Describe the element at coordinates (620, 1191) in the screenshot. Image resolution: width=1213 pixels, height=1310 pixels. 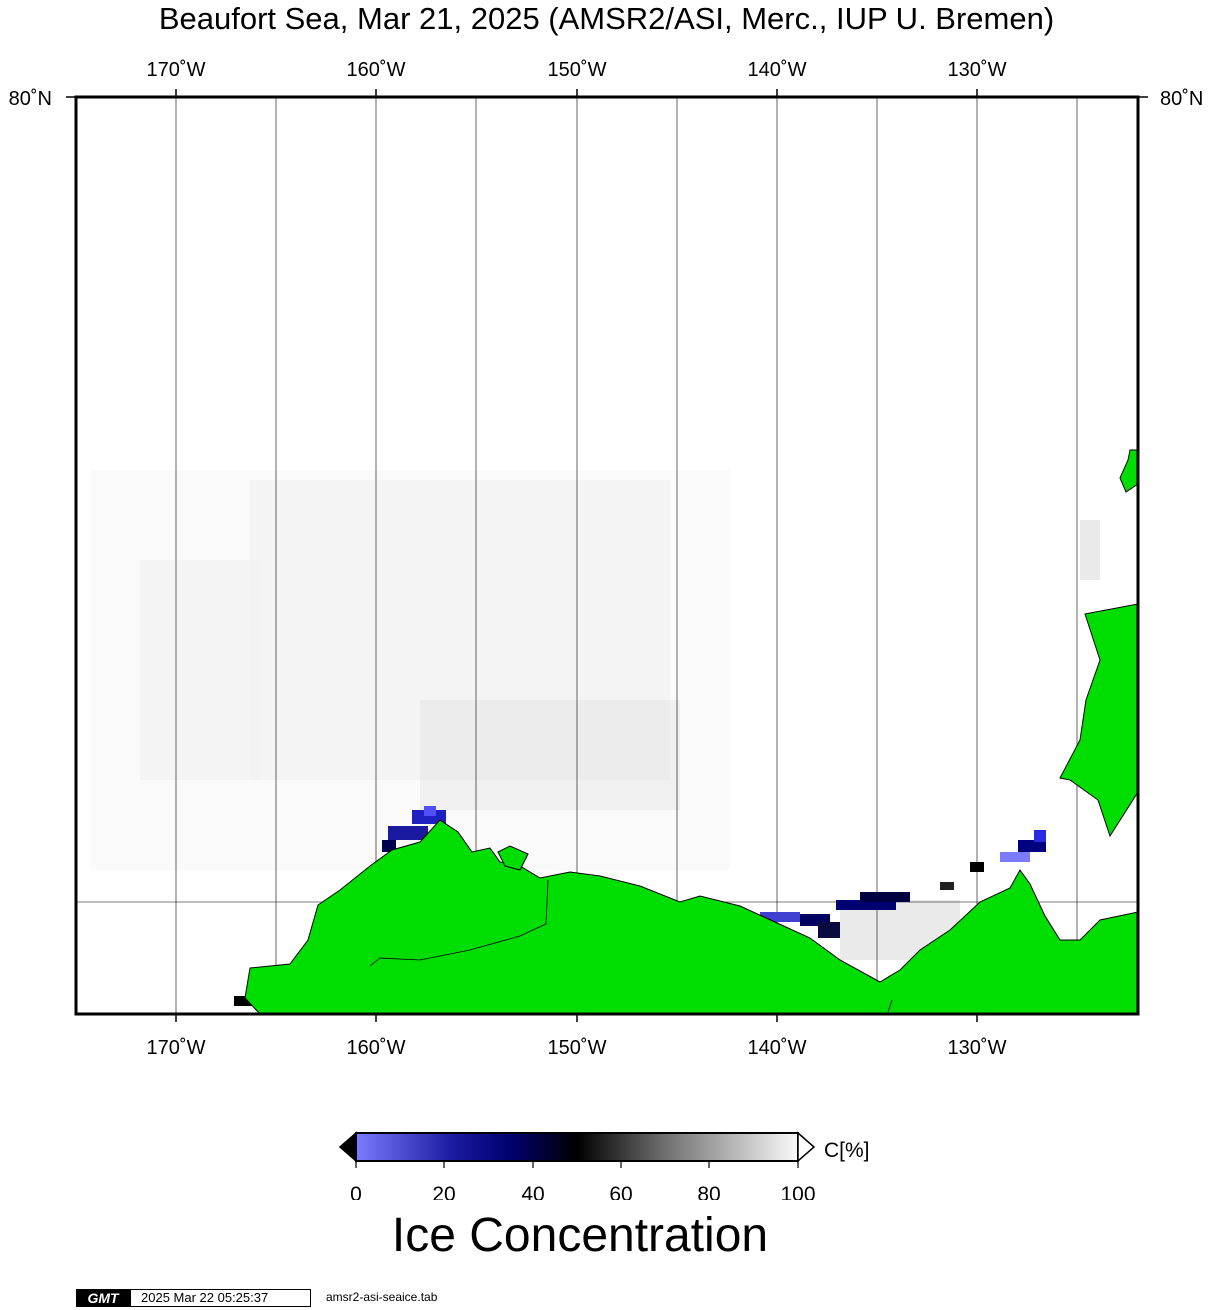
I see `colorbar-tick-60: 60` at that location.